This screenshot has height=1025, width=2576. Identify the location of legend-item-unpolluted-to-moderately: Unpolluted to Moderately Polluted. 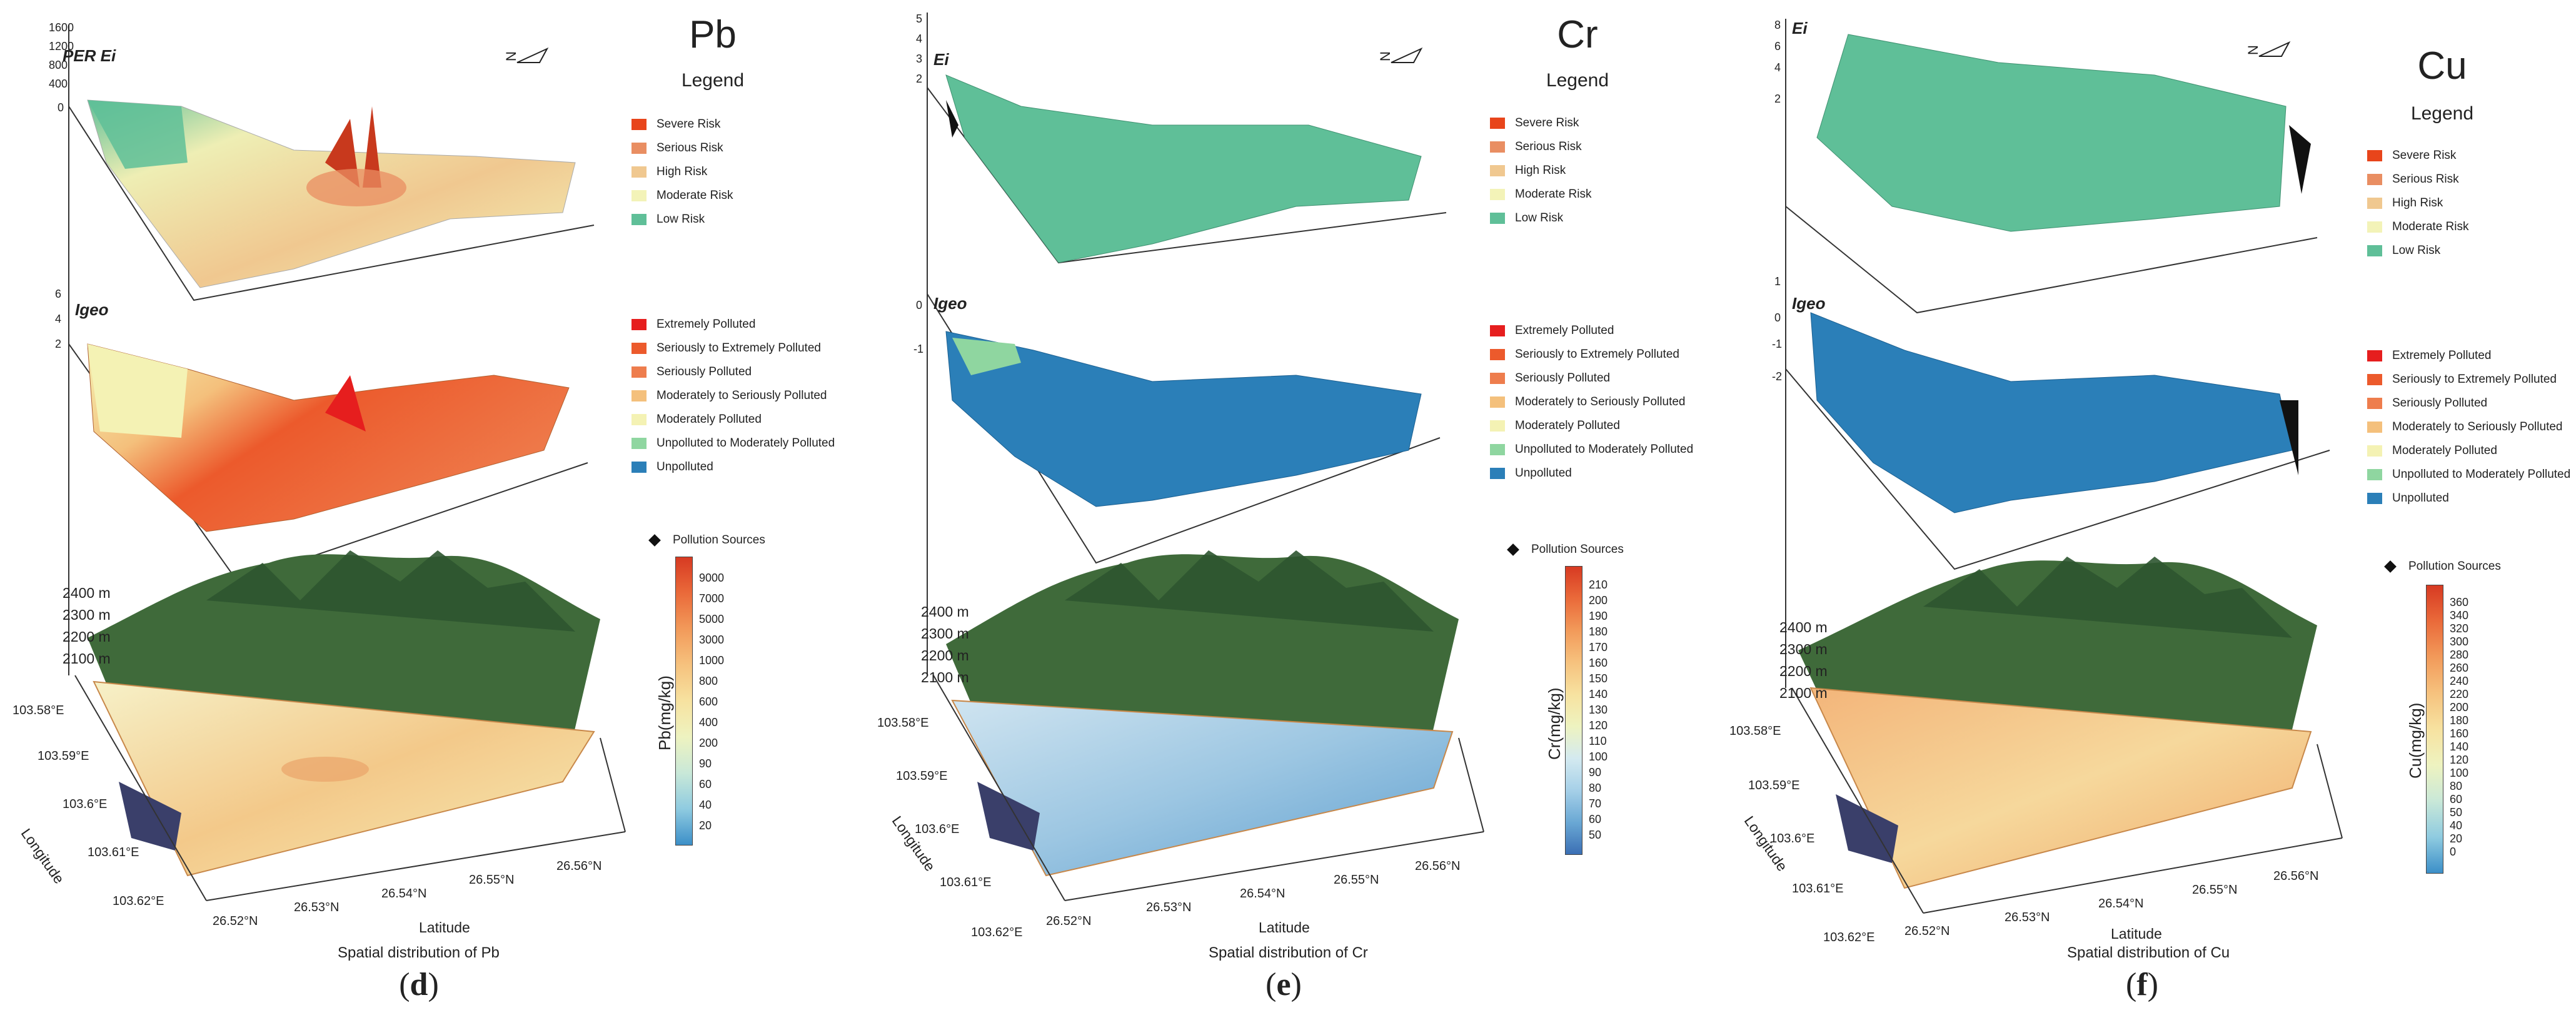
(2468, 475).